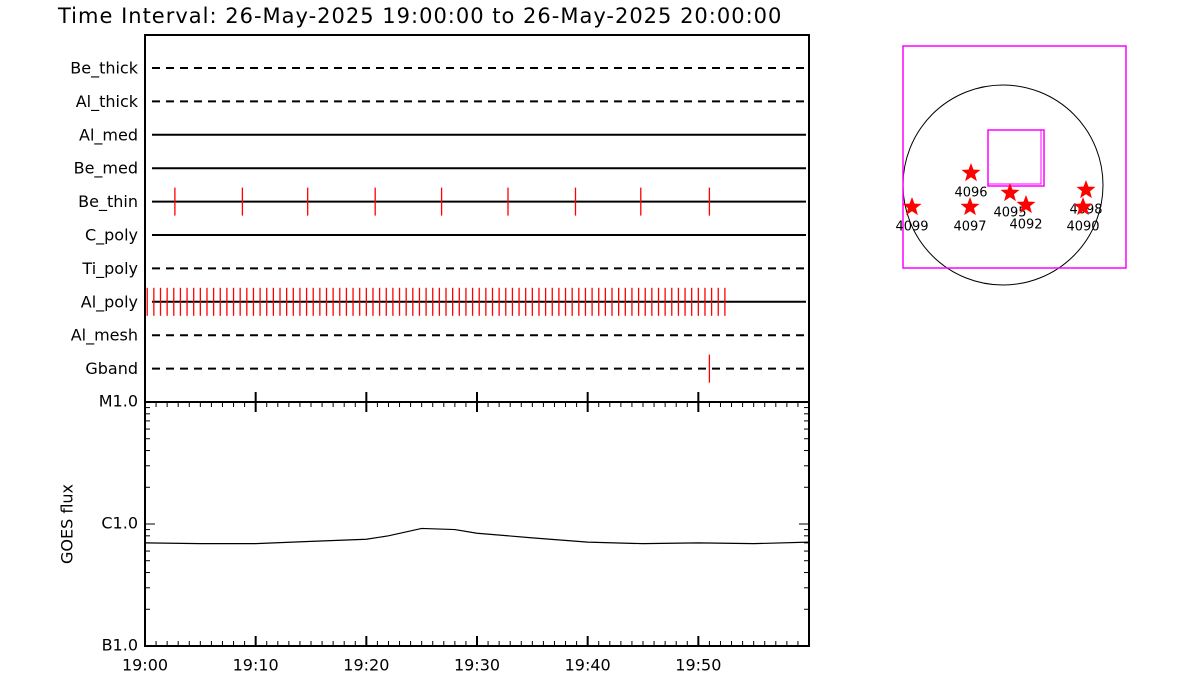 The height and width of the screenshot is (700, 1200). I want to click on region-label: 4092, so click(1025, 225).